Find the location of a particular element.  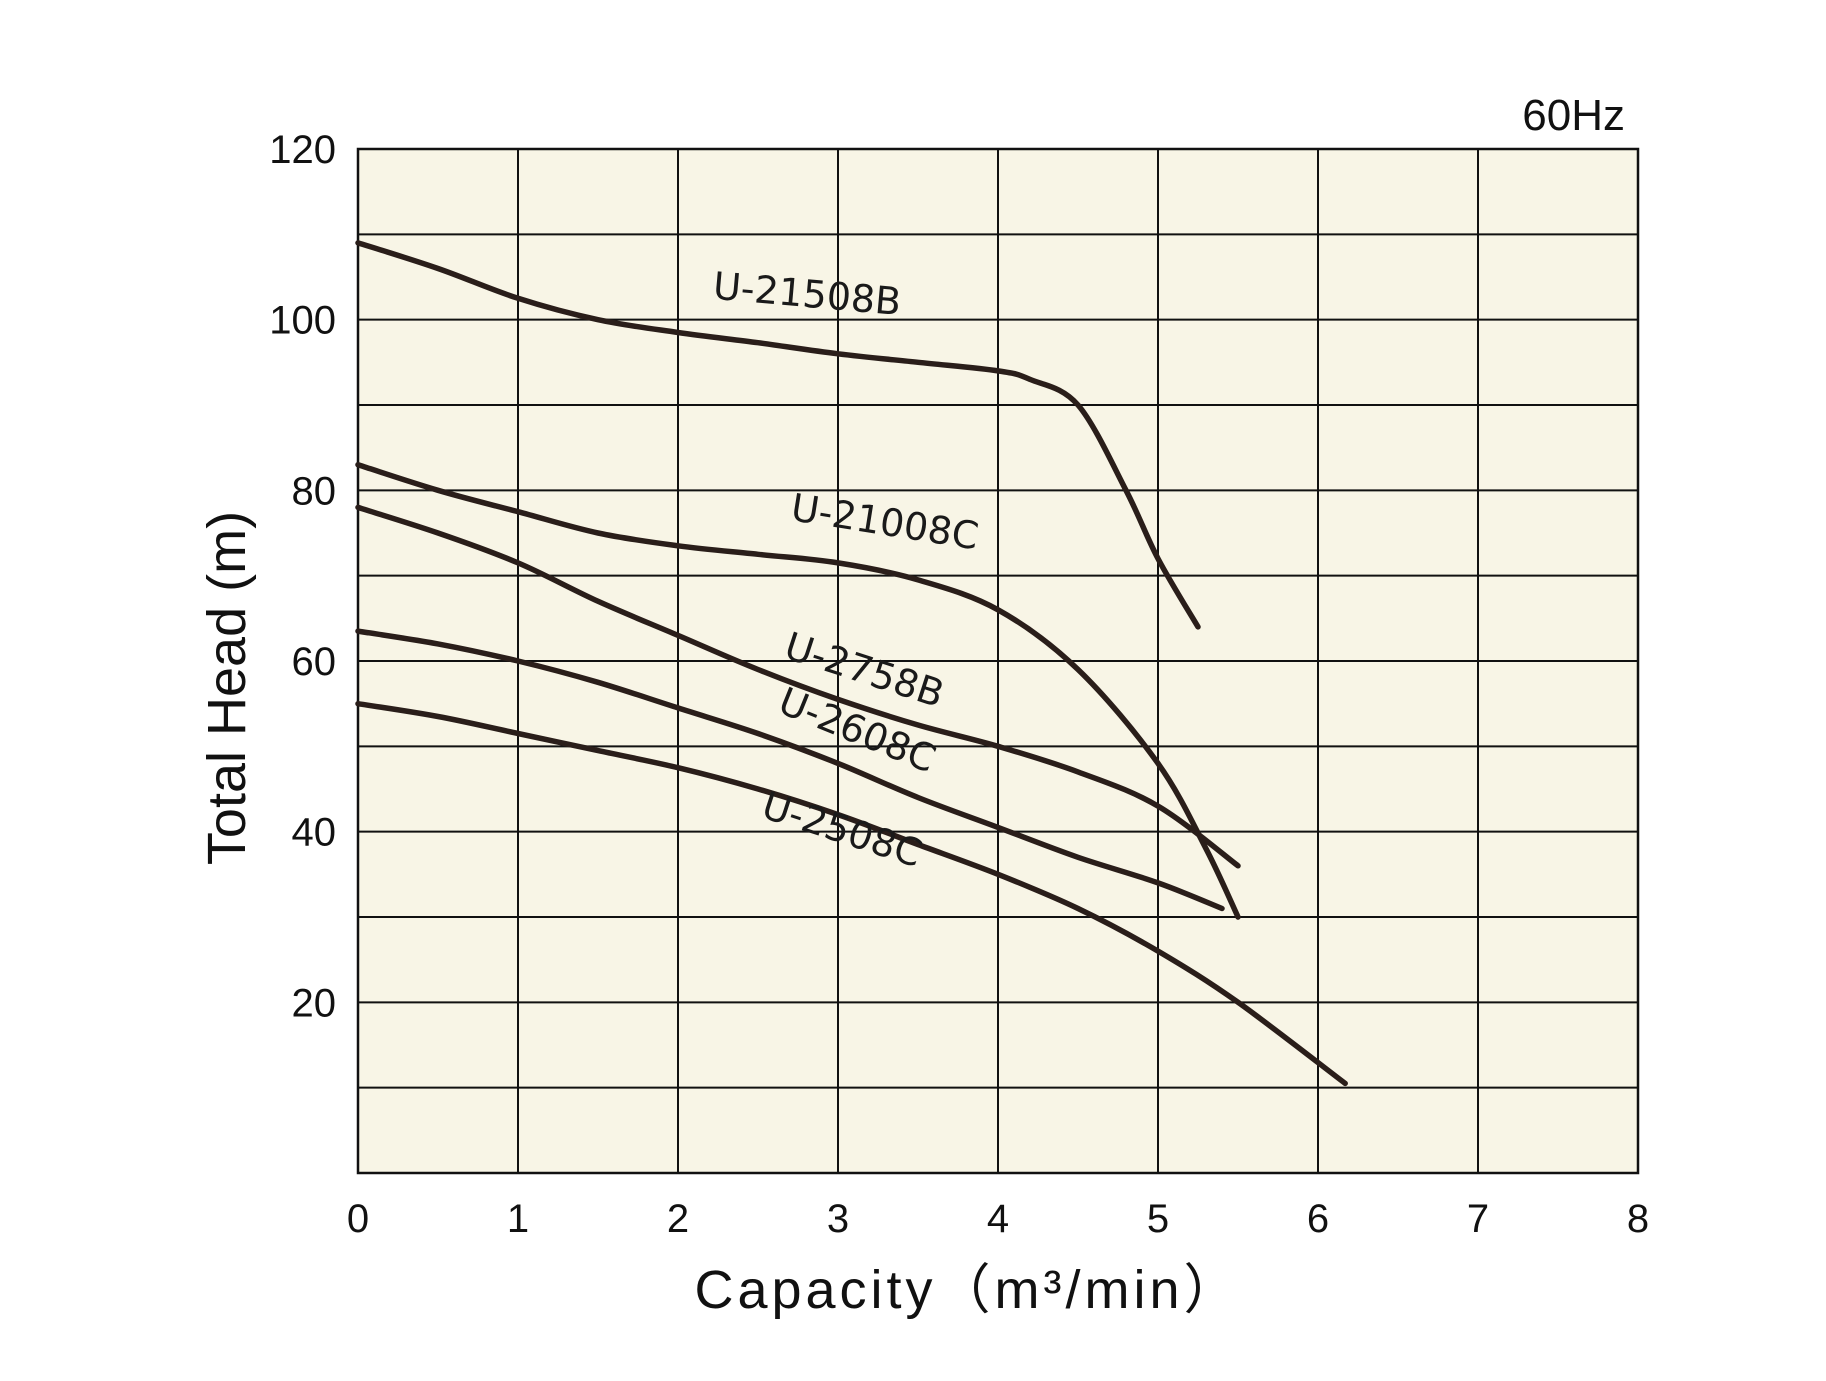

x-tick-label: 2 is located at coordinates (678, 1219).